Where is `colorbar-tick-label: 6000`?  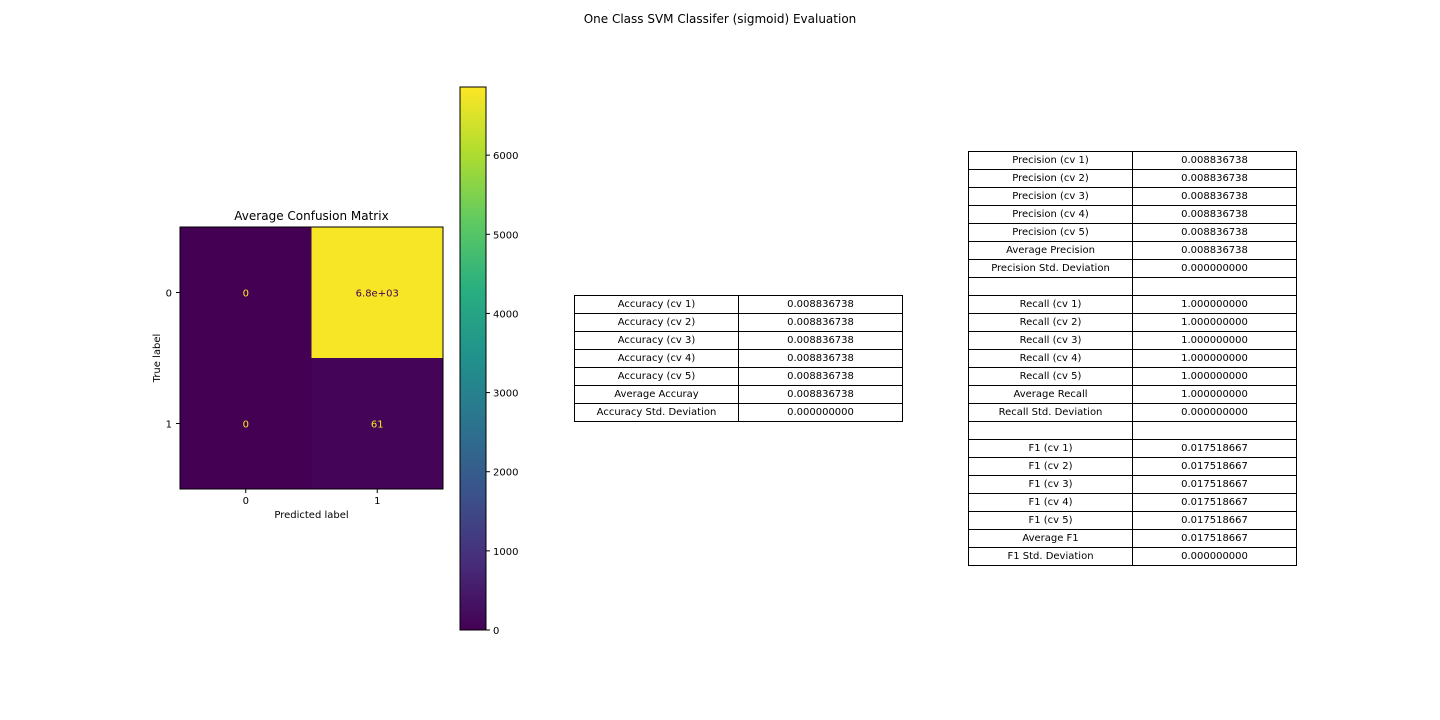
colorbar-tick-label: 6000 is located at coordinates (505, 156).